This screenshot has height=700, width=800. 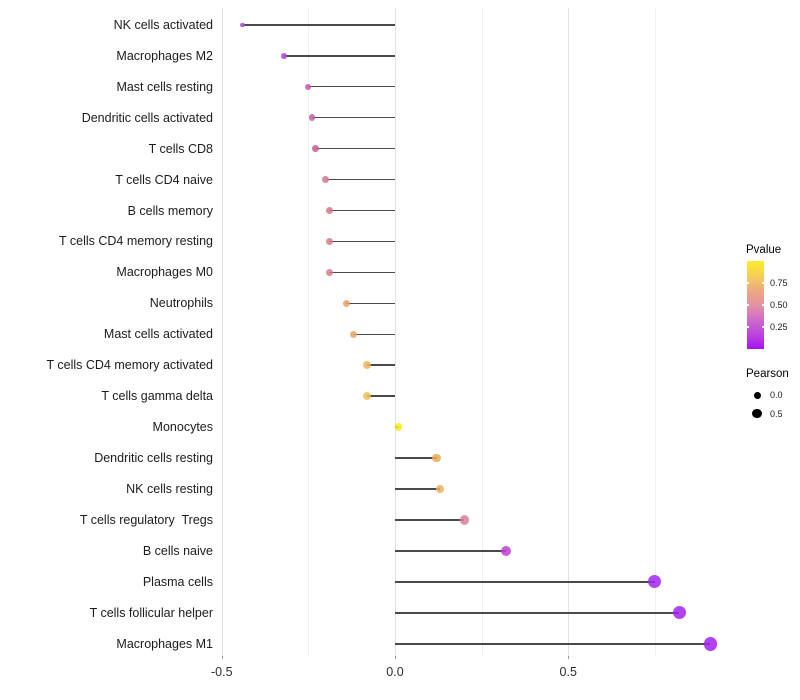 What do you see at coordinates (153, 458) in the screenshot?
I see `category-label: Dendritic cells resting` at bounding box center [153, 458].